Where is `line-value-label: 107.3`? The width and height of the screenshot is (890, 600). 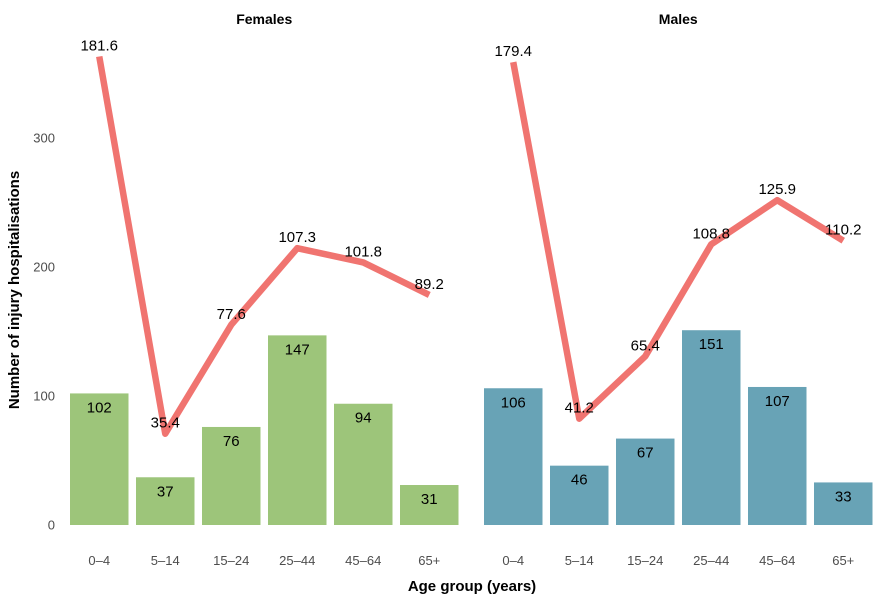 line-value-label: 107.3 is located at coordinates (297, 237).